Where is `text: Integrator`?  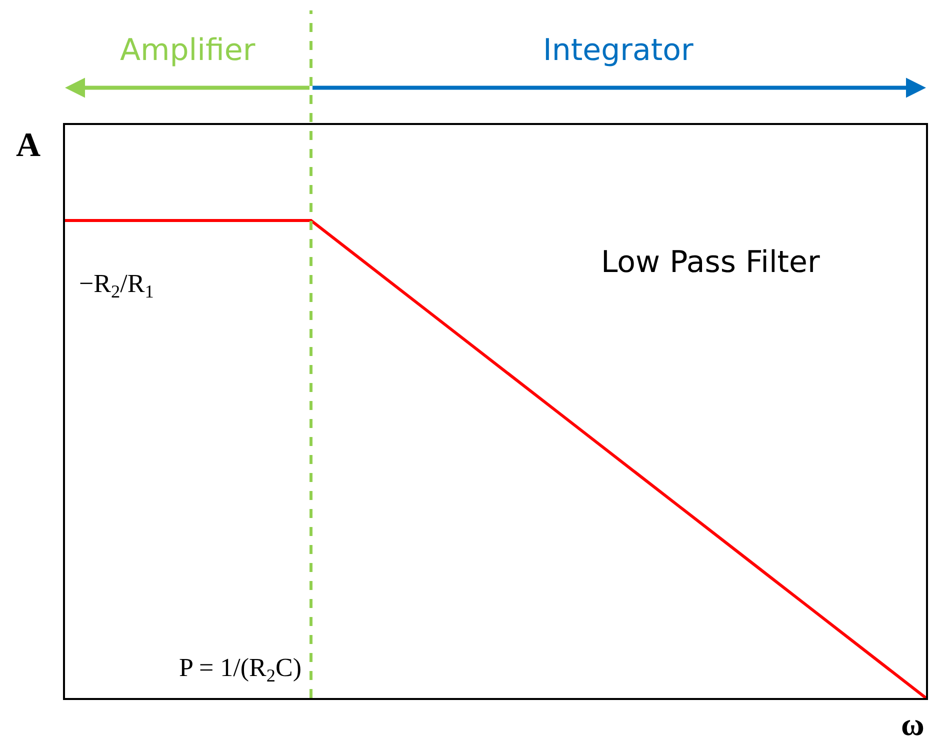 text: Integrator is located at coordinates (618, 50).